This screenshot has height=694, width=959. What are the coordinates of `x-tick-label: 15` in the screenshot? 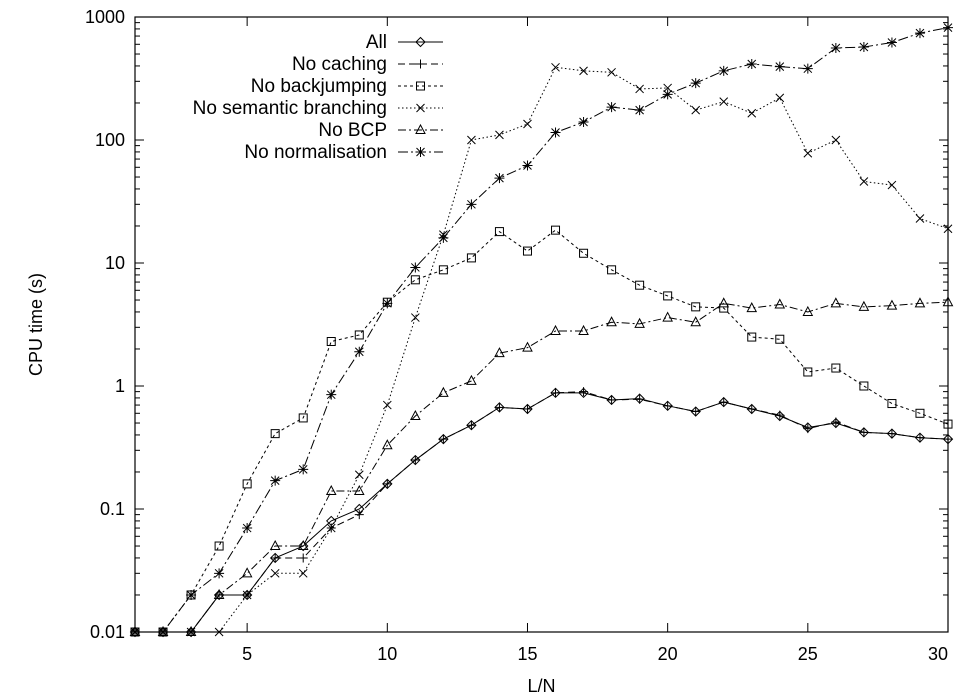 It's located at (527, 654).